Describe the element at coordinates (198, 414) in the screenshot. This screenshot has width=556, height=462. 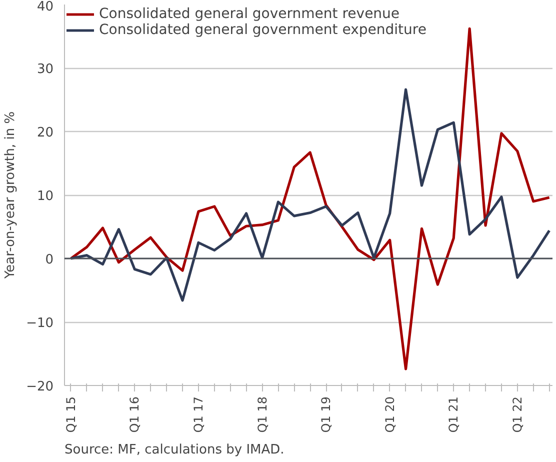
I see `x-tick-label: Q1 17` at that location.